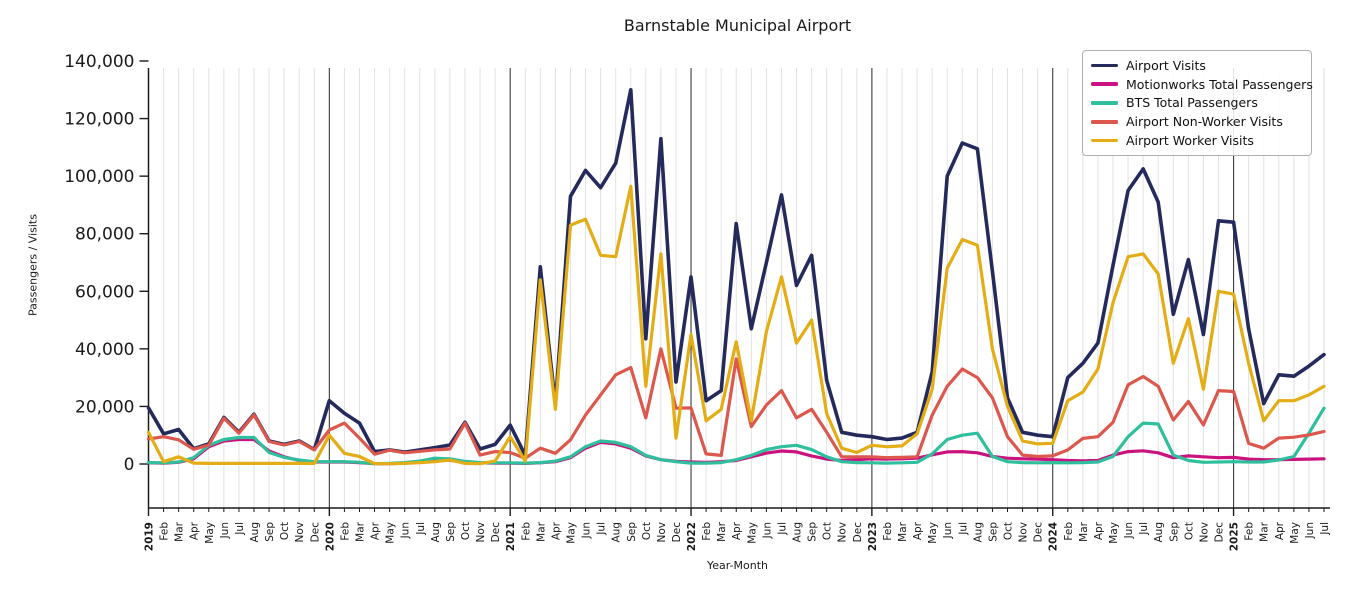 This screenshot has width=1350, height=600. I want to click on x-tick-label-year: 2021, so click(511, 536).